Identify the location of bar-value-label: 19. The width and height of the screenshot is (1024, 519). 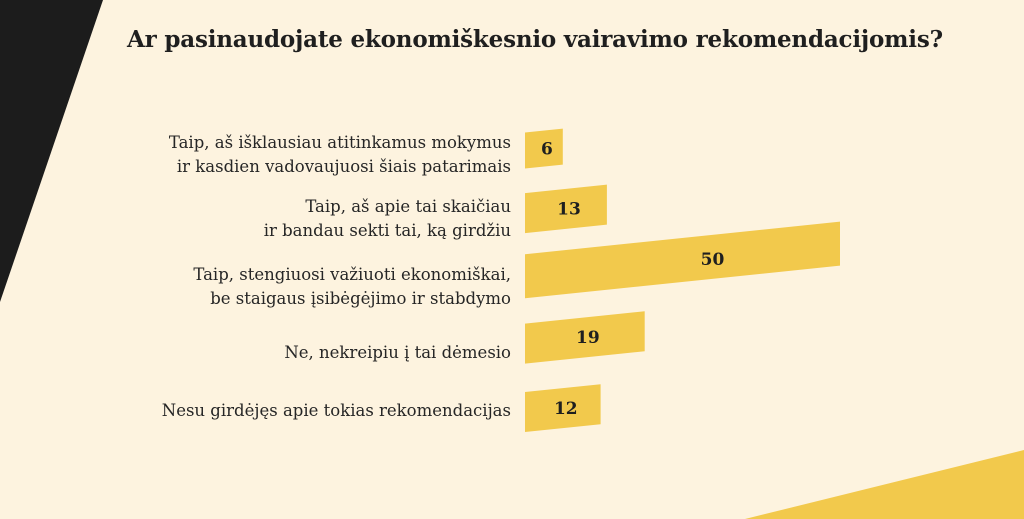
(588, 338).